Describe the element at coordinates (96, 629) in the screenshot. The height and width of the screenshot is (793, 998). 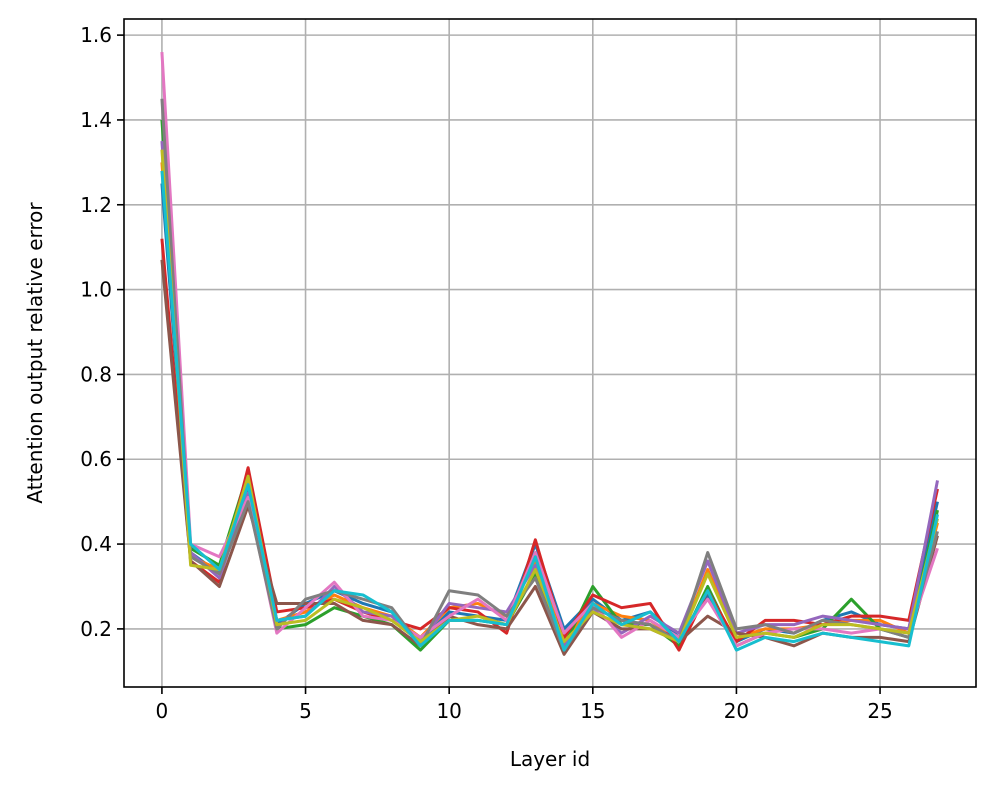
I see `y-tick-label: 0.2` at that location.